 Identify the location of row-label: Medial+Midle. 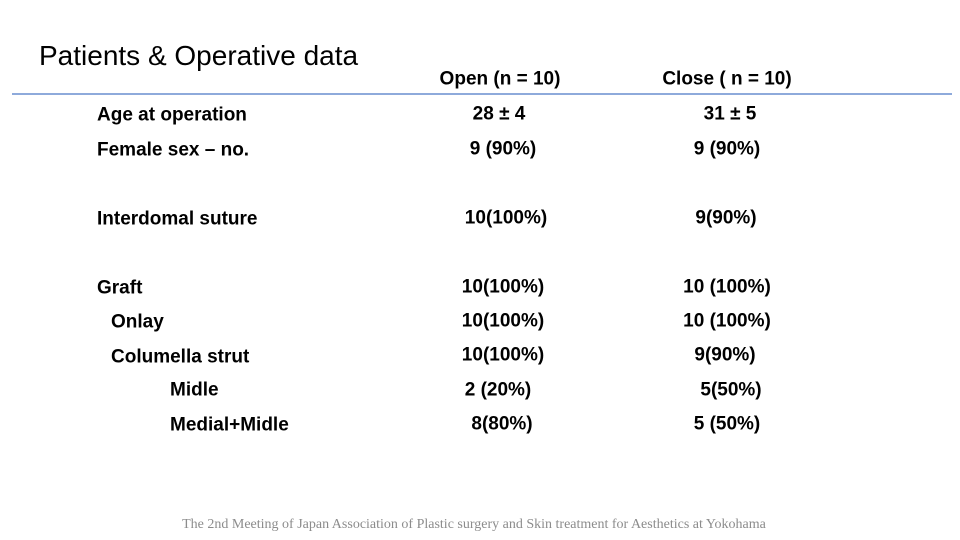
(229, 425).